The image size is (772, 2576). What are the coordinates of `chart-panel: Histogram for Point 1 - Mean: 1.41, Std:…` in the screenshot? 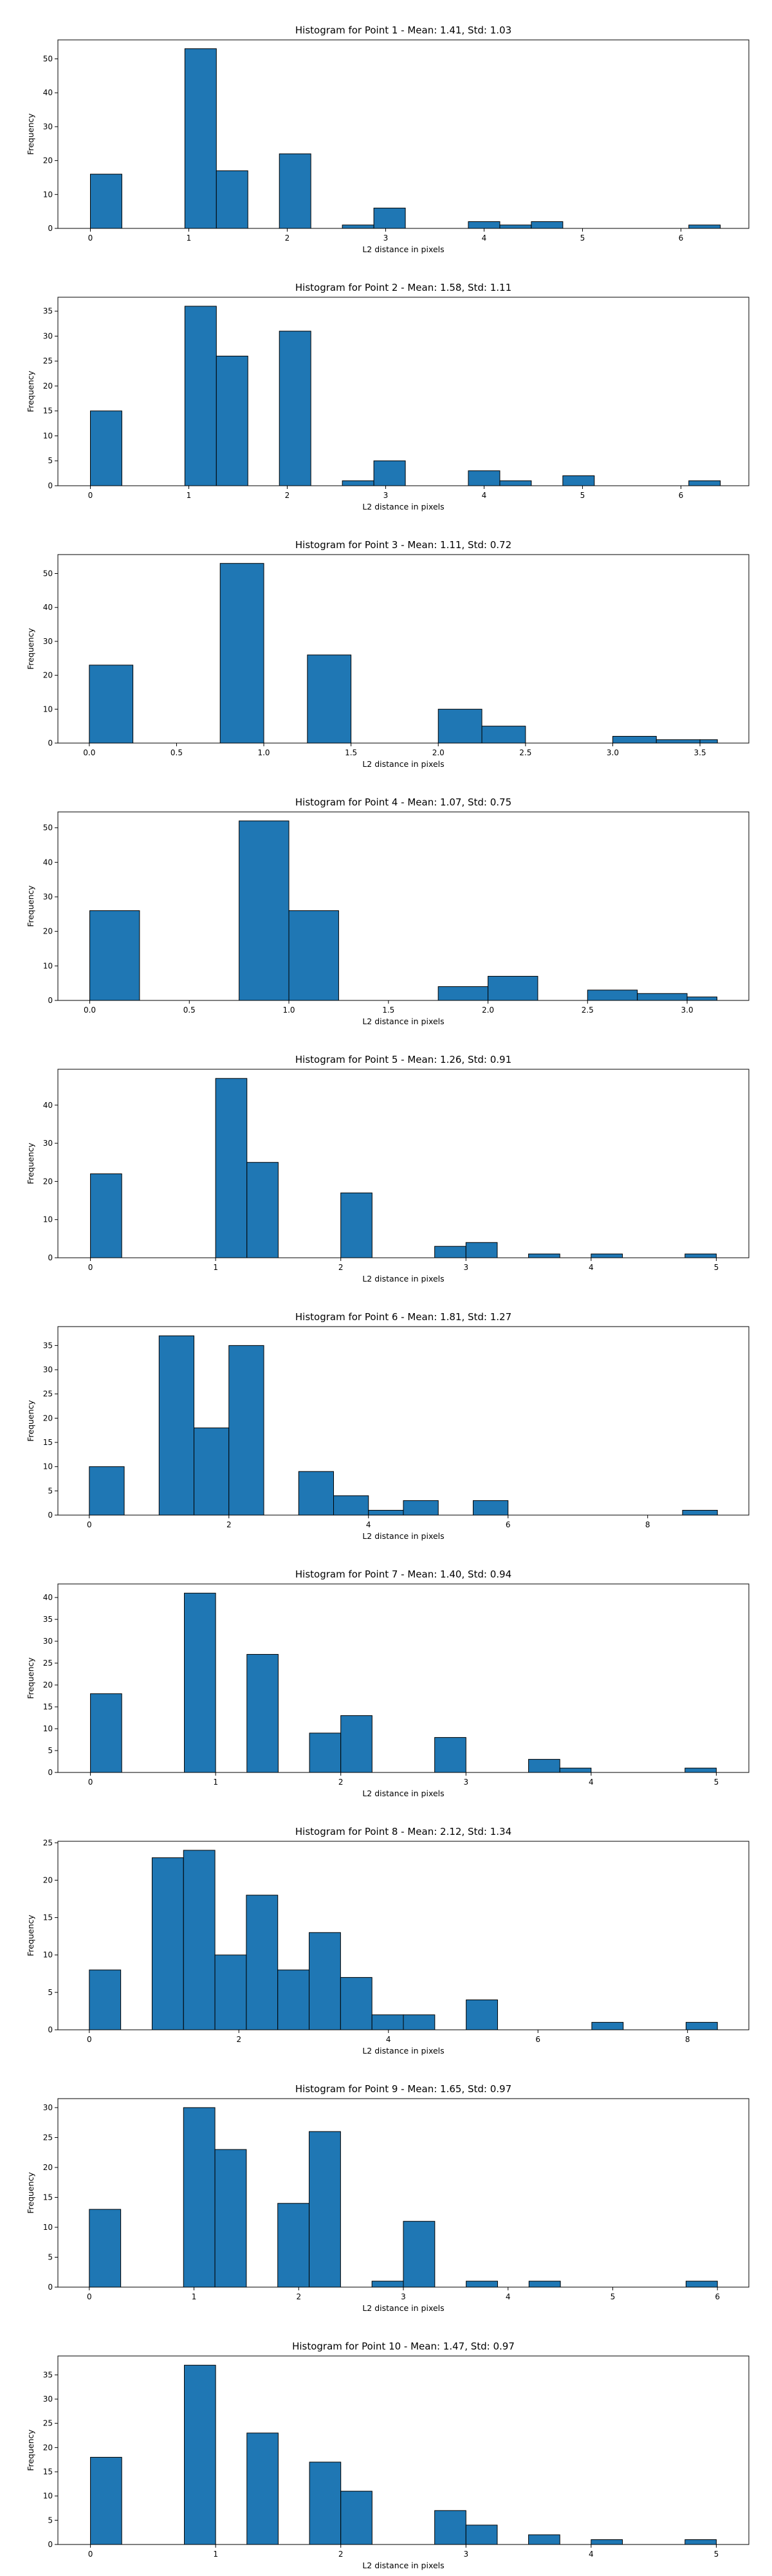 It's located at (387, 139).